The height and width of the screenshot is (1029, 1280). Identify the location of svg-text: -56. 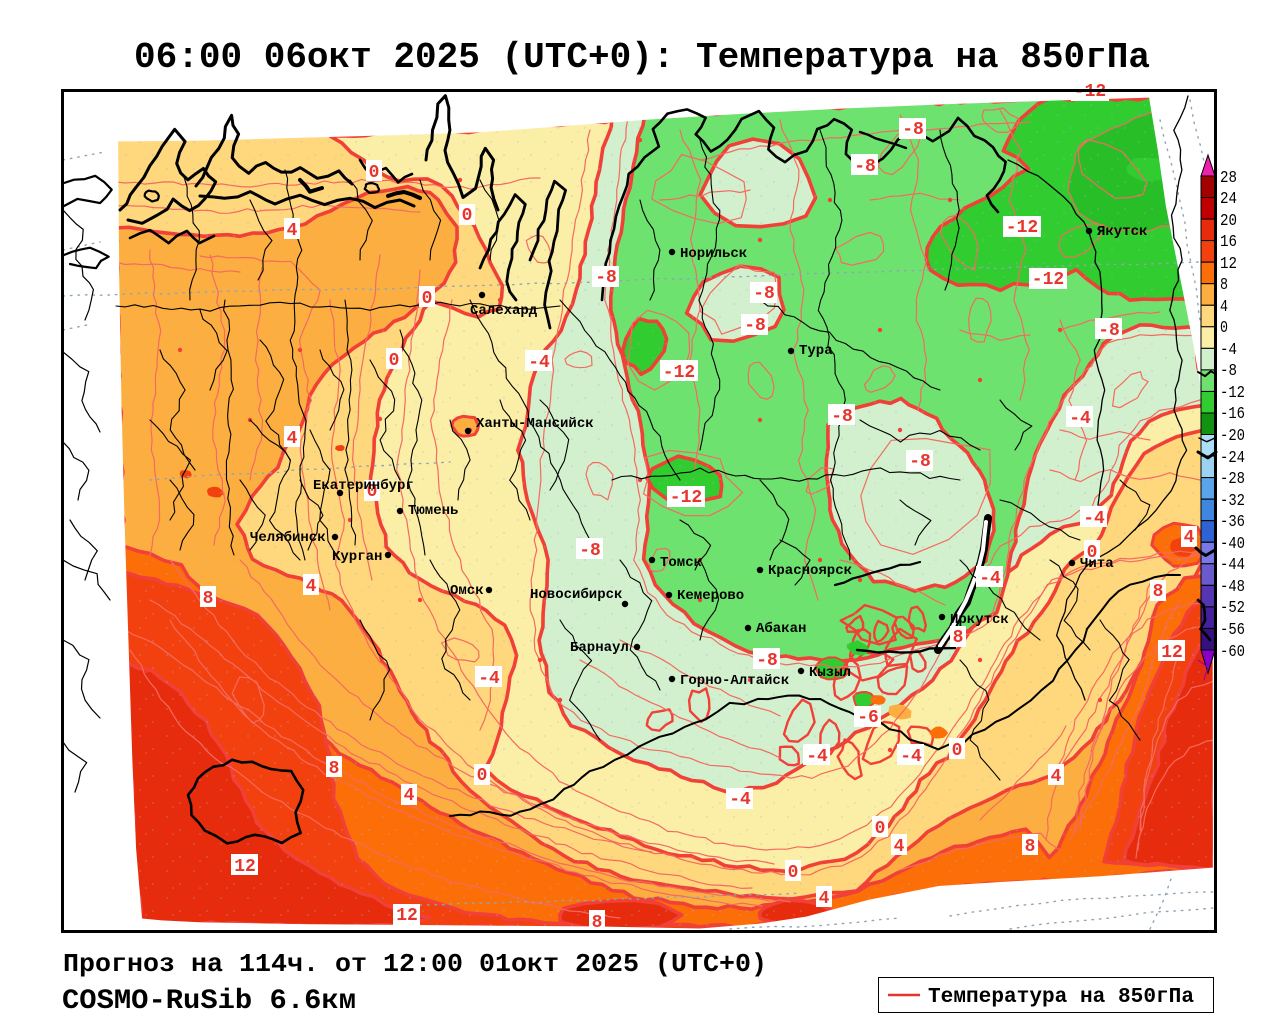
(1232, 630).